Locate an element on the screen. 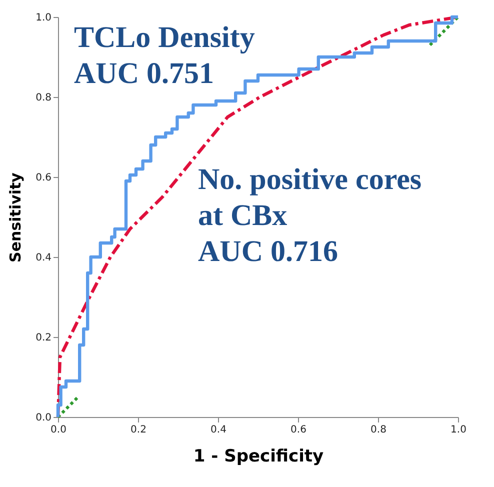 The height and width of the screenshot is (487, 494). y-tick-label: 0.6 is located at coordinates (44, 178).